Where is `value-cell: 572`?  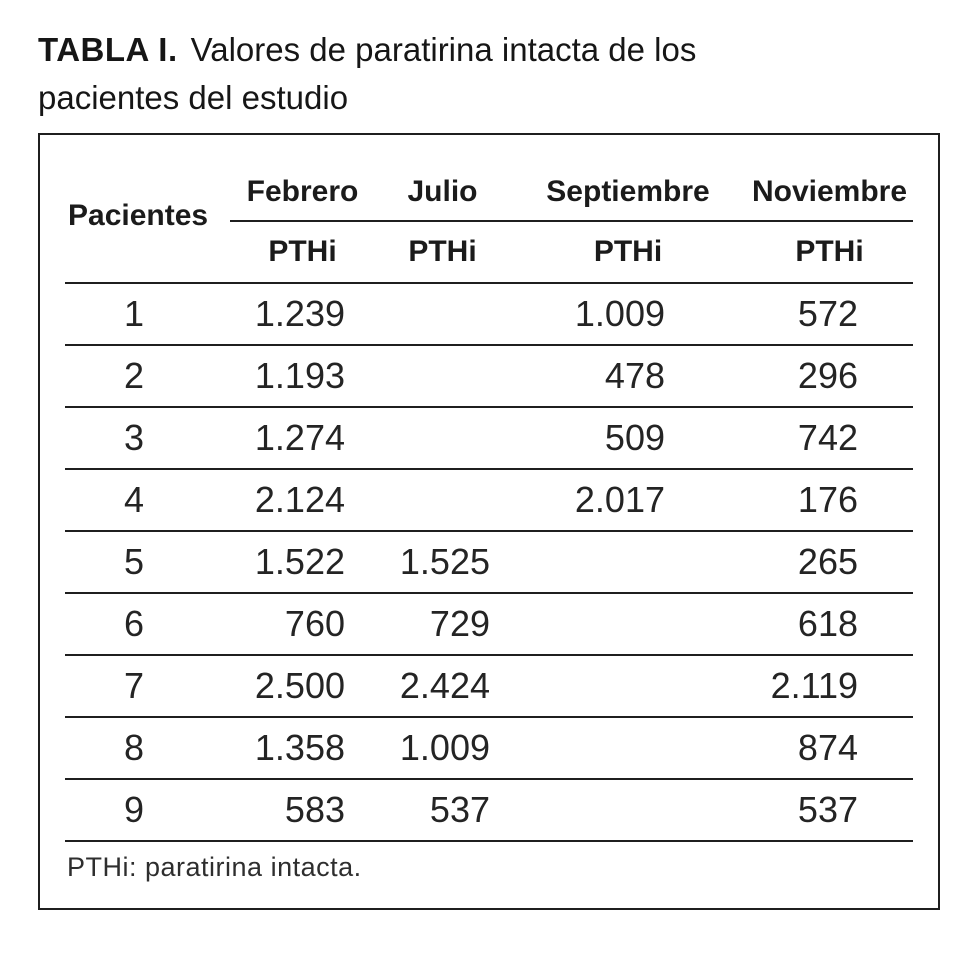
value-cell: 572 is located at coordinates (829, 314).